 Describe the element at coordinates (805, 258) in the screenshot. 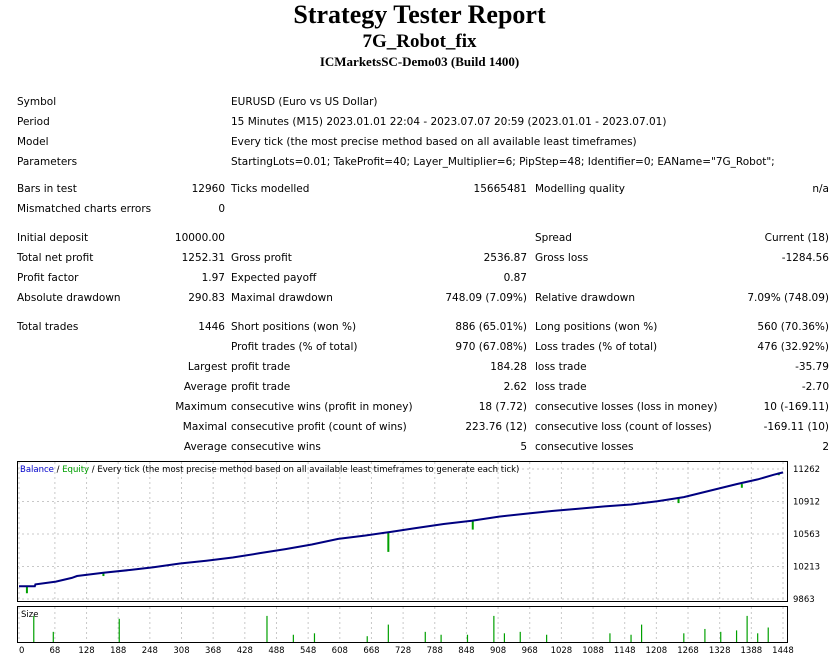

I see `gross-loss-value: -1284.56` at that location.